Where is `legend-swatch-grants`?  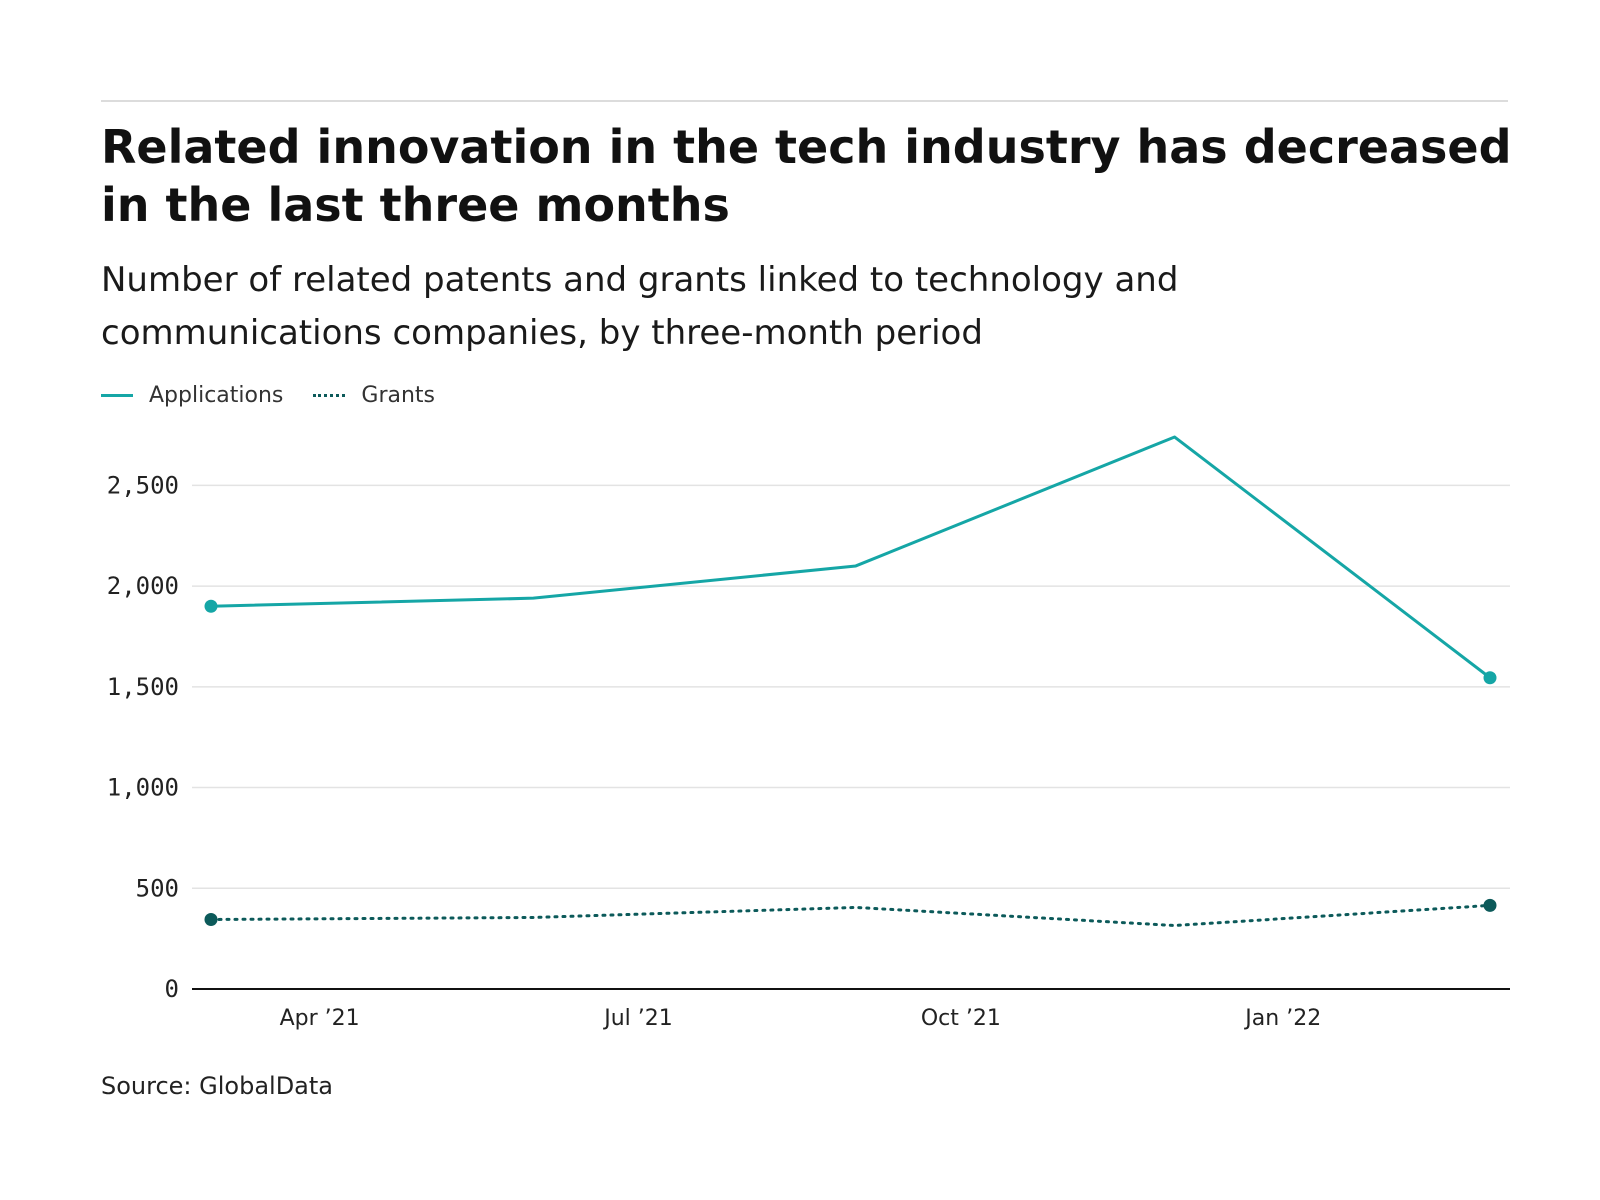 legend-swatch-grants is located at coordinates (329, 395).